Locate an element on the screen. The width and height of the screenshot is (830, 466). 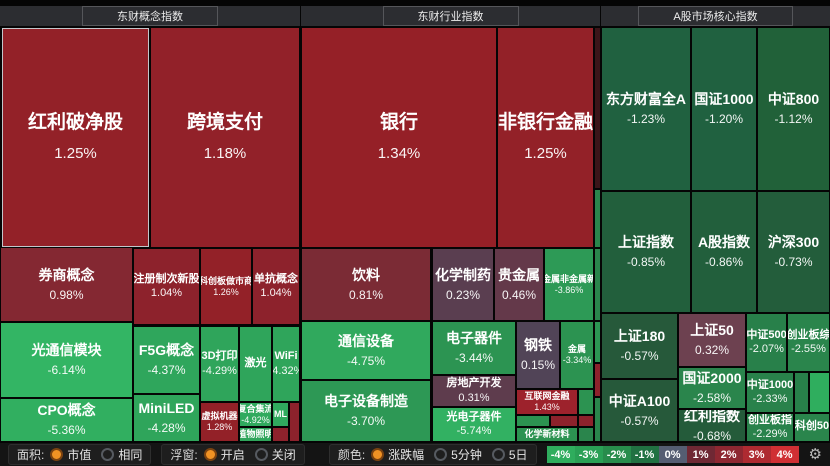
treemap-tile: 国证1000 -1.20% is located at coordinates (724, 109).